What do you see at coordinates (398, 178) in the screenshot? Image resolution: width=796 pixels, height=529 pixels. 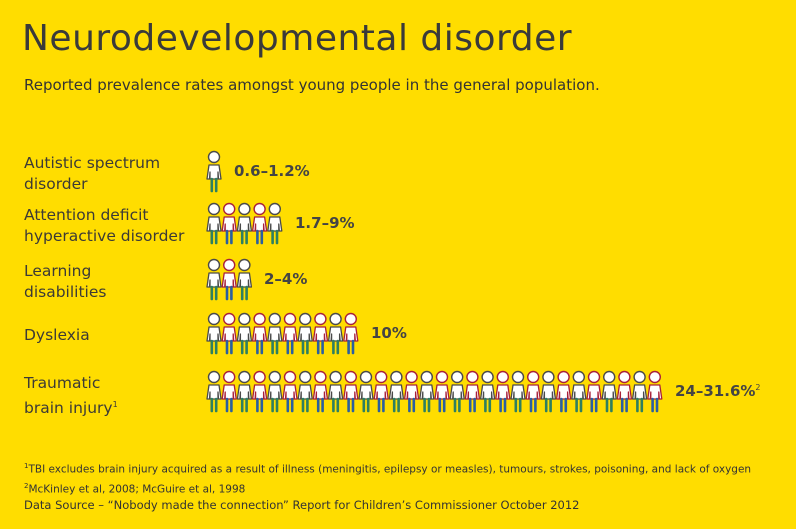 I see `chart-row: Autistic spectrum disorder 0.6–1.2%` at bounding box center [398, 178].